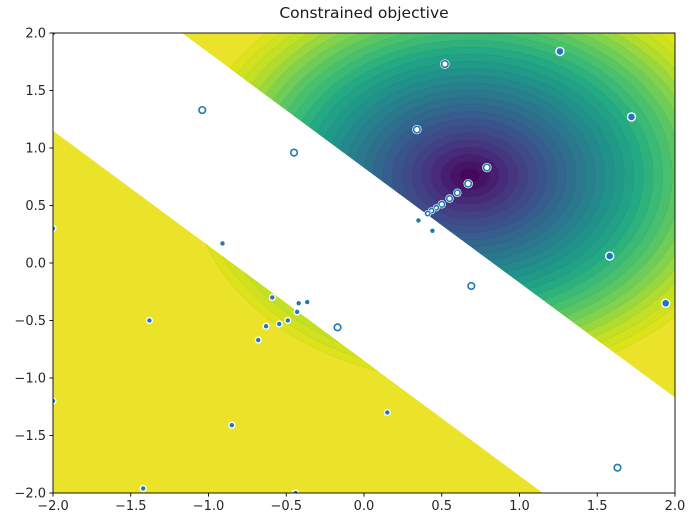 This screenshot has width=694, height=528. I want to click on x-tick-label: −0.5, so click(286, 506).